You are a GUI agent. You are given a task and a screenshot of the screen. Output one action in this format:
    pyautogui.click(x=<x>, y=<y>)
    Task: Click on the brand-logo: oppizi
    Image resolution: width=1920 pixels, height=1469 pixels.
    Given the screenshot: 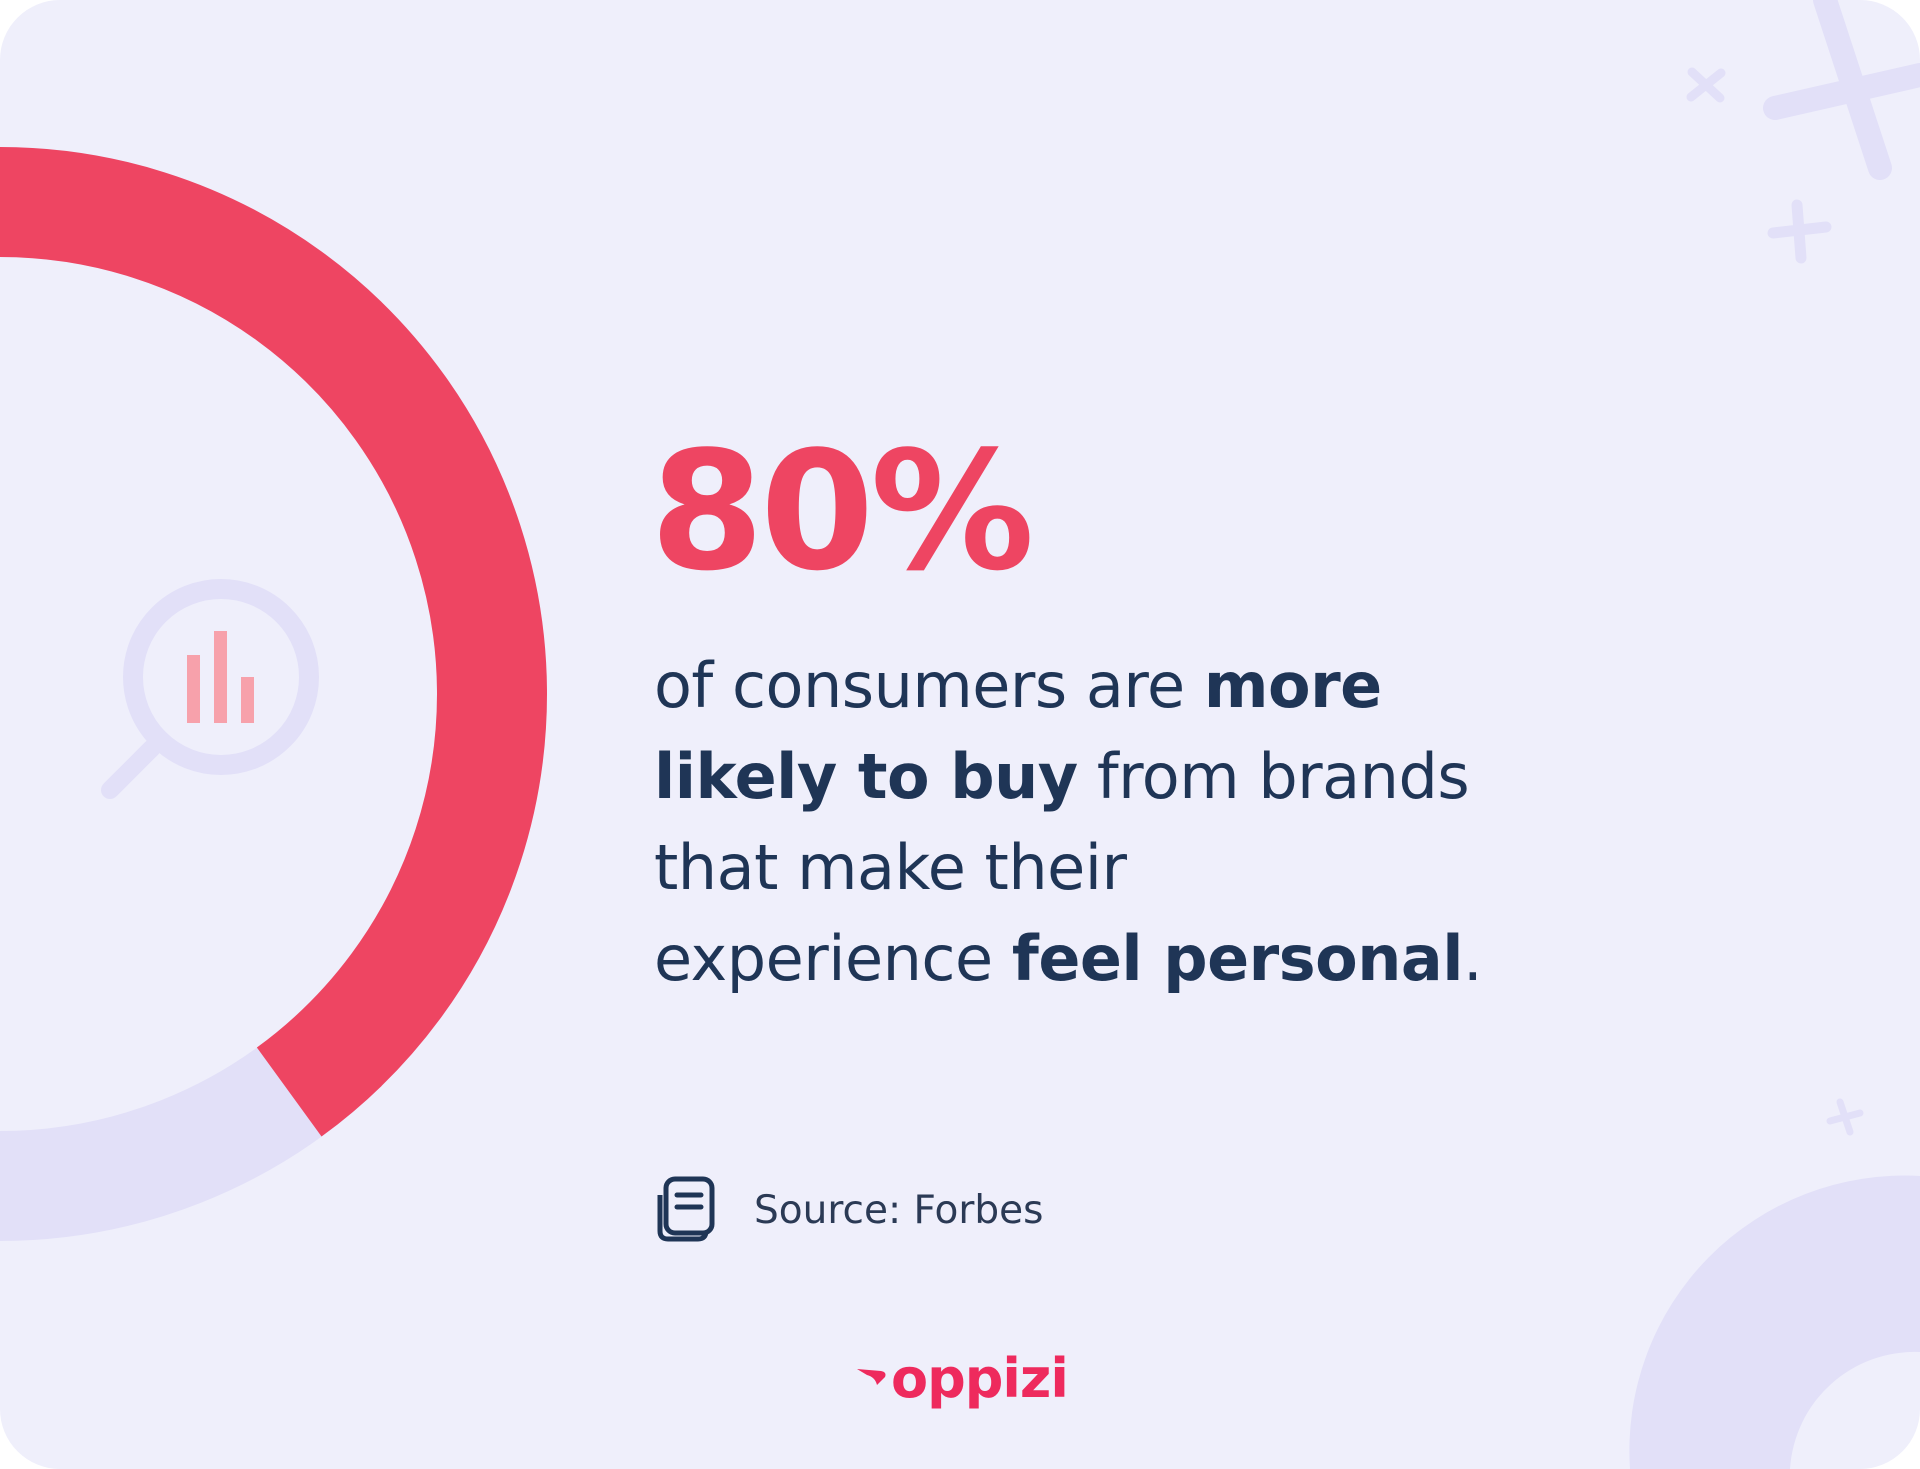 What is the action you would take?
    pyautogui.click(x=962, y=1378)
    